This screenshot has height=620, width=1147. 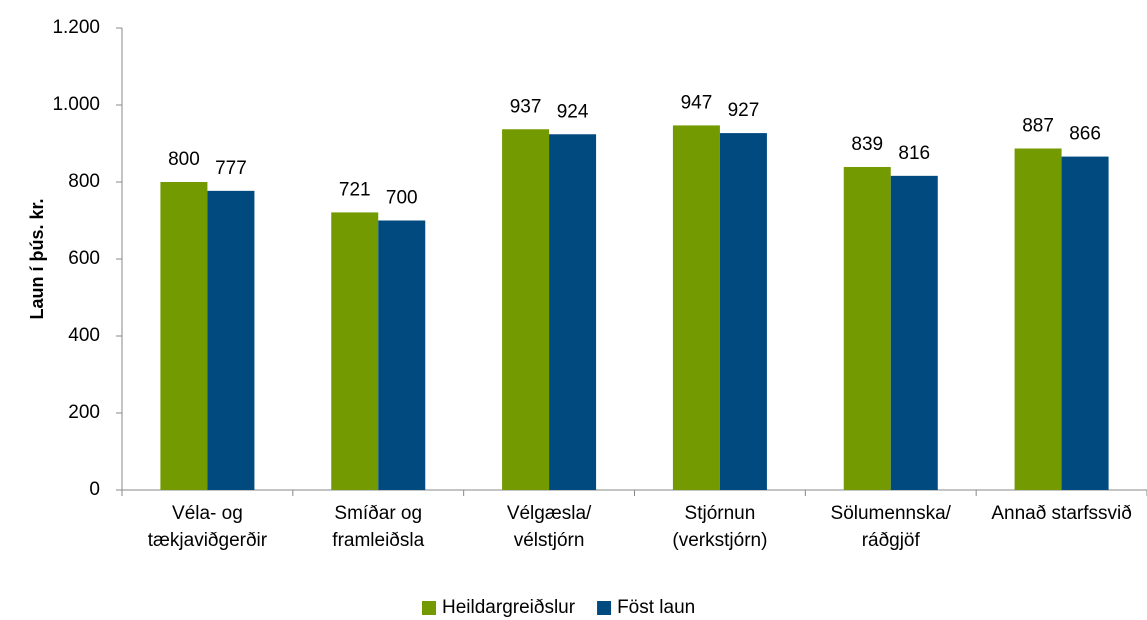 I want to click on value-label: 800, so click(x=184, y=159).